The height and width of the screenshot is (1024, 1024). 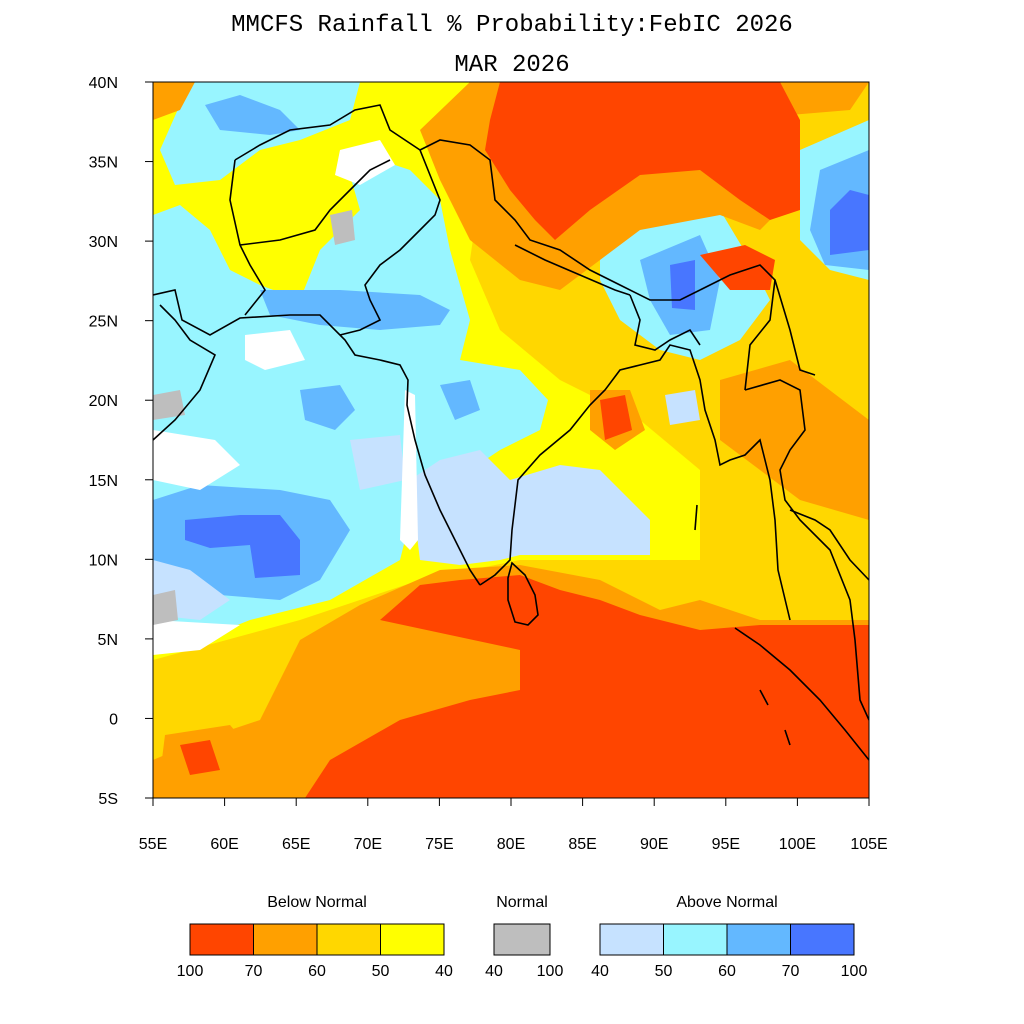 What do you see at coordinates (108, 640) in the screenshot?
I see `lat-tick-label: 5N` at bounding box center [108, 640].